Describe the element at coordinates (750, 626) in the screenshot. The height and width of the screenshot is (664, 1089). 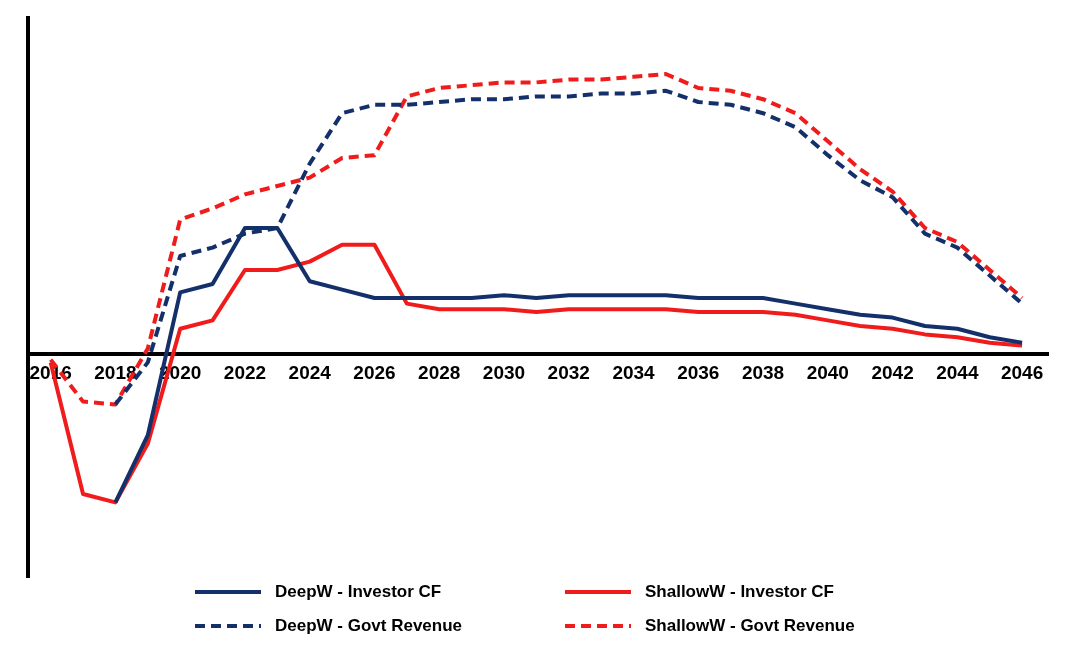
I see `legend-label: ShallowW - Govt Revenue` at that location.